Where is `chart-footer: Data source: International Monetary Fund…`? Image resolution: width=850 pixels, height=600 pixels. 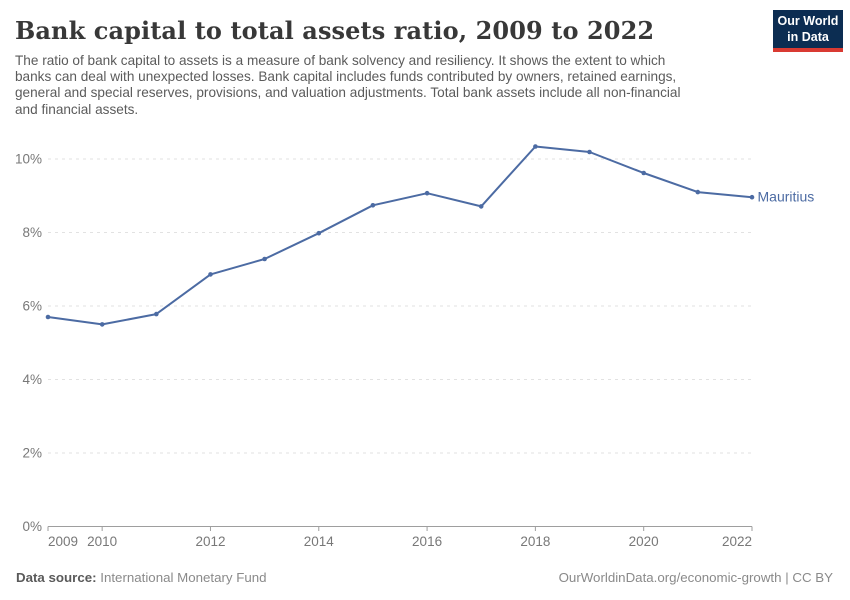
chart-footer: Data source: International Monetary Fund… is located at coordinates (424, 577).